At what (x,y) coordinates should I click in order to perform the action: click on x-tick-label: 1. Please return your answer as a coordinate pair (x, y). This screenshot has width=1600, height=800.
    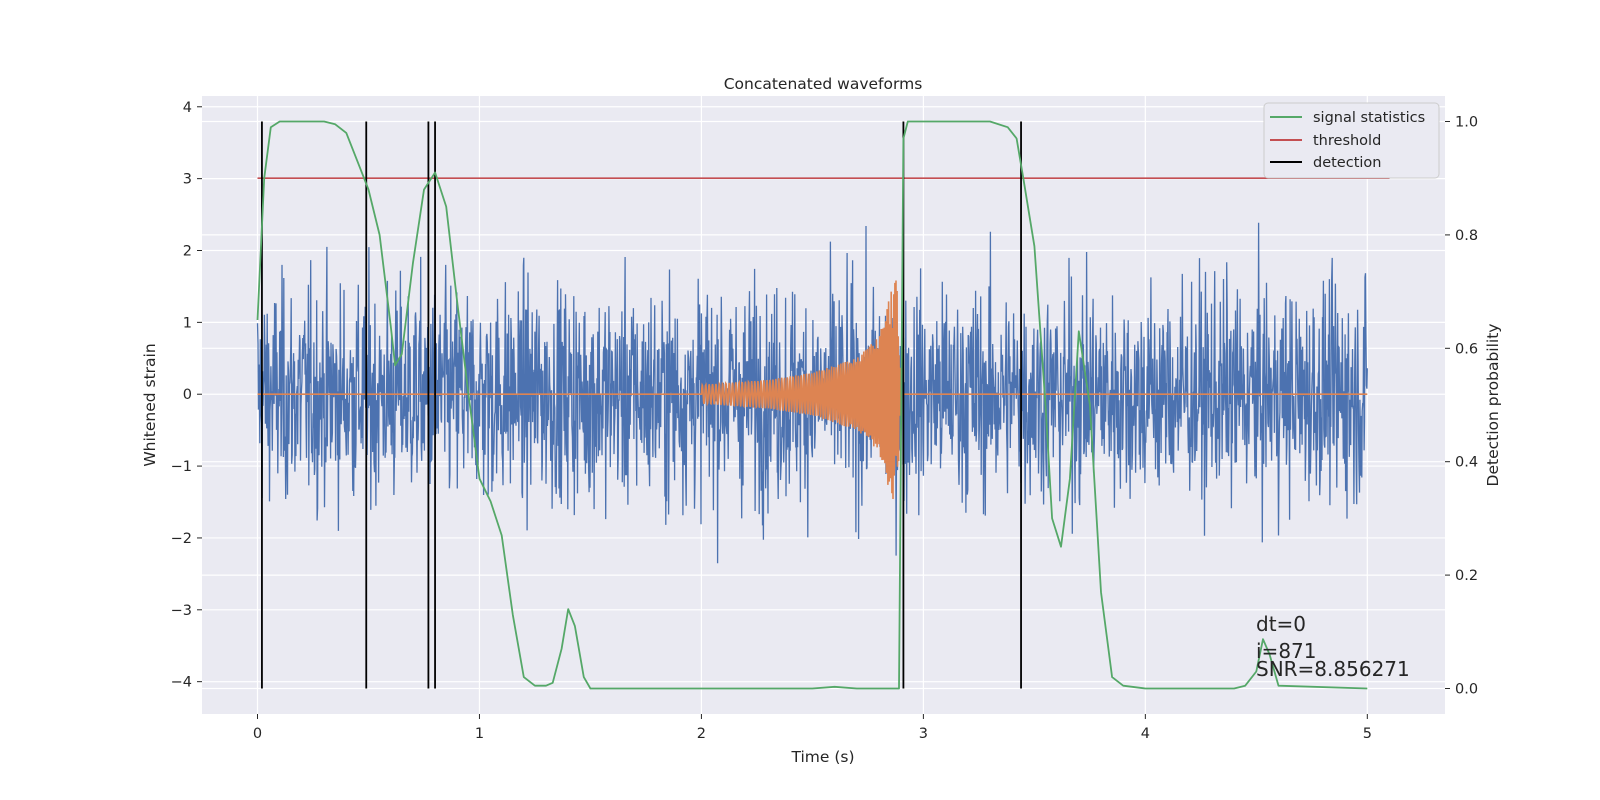
    Looking at the image, I should click on (479, 734).